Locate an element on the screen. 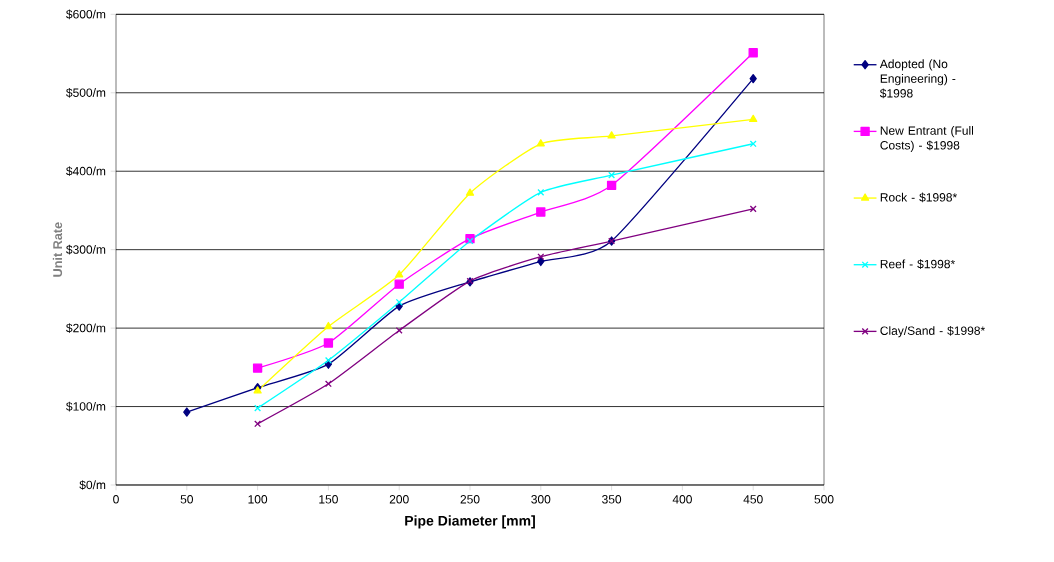 Image resolution: width=1054 pixels, height=562 pixels. x-tick-label: 200 is located at coordinates (399, 499).